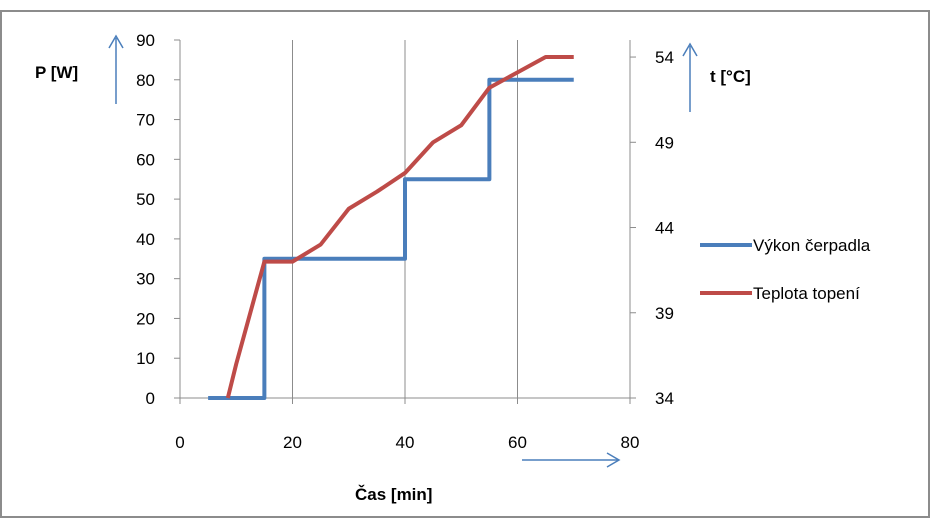 This screenshot has height=523, width=931. Describe the element at coordinates (150, 398) in the screenshot. I see `y-left-tick-label: 0` at that location.